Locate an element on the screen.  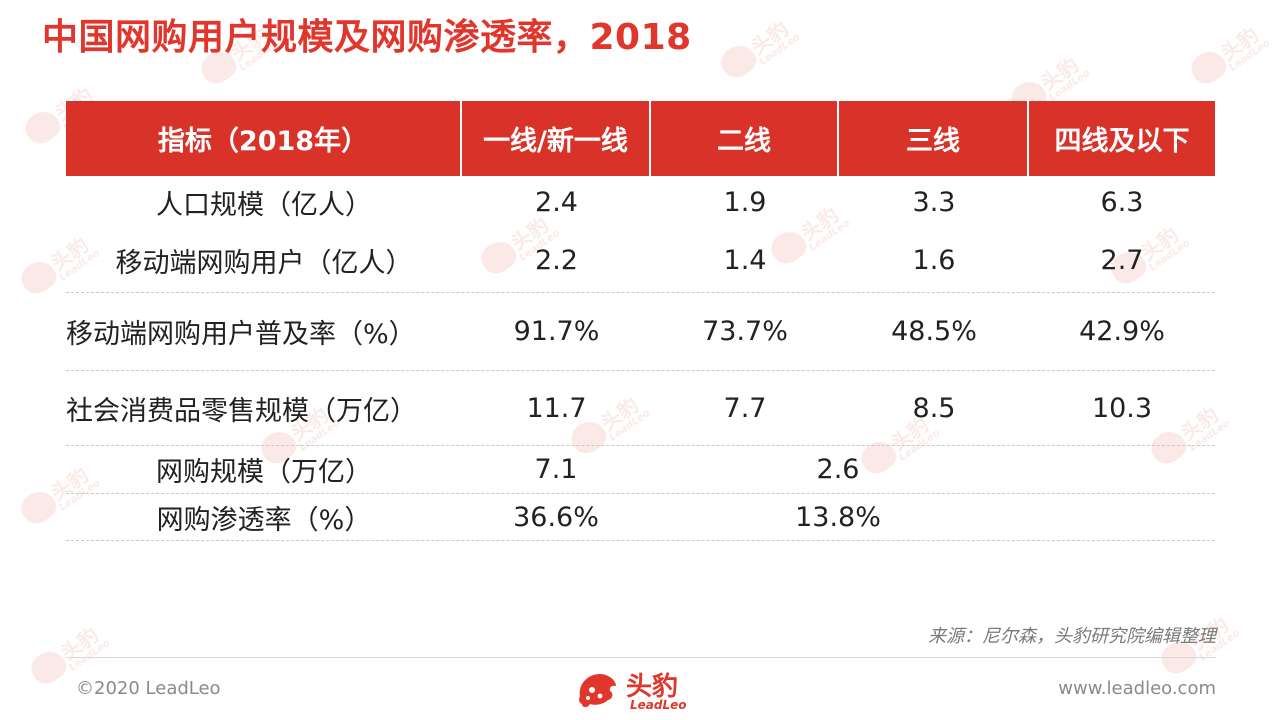
row-label: 网购规模（万亿） is located at coordinates (264, 472).